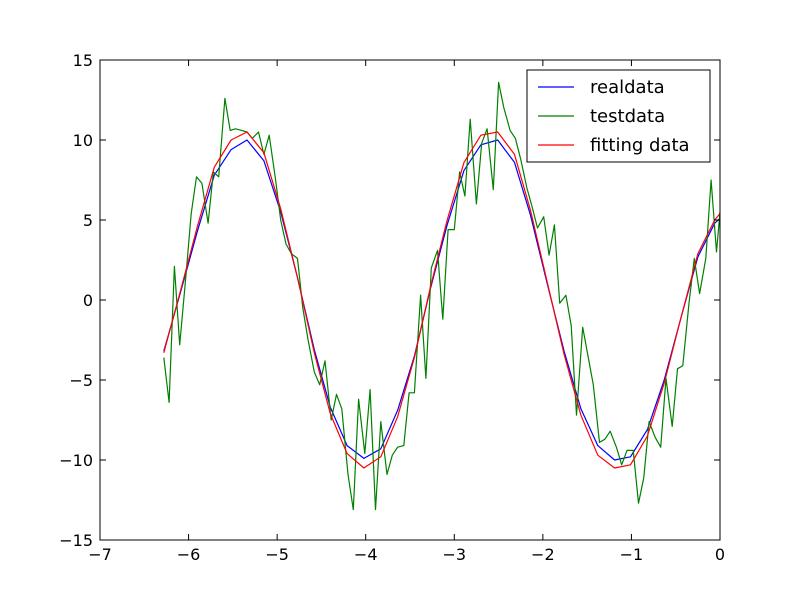 This screenshot has width=800, height=600. What do you see at coordinates (543, 554) in the screenshot?
I see `x-tick-label: −2` at bounding box center [543, 554].